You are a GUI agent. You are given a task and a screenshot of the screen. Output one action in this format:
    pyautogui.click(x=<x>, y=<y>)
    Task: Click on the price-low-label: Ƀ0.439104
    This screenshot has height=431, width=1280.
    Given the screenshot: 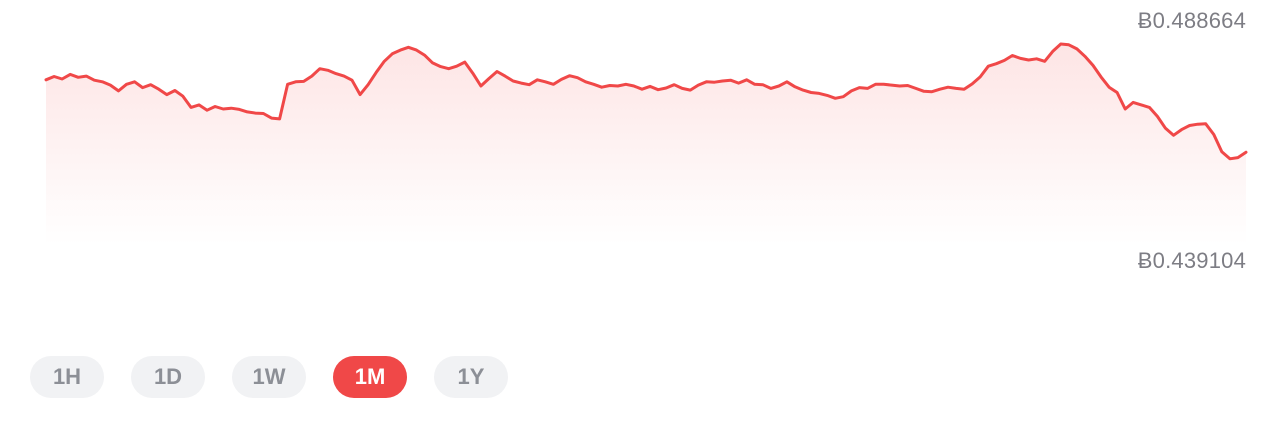 What is the action you would take?
    pyautogui.click(x=1191, y=260)
    